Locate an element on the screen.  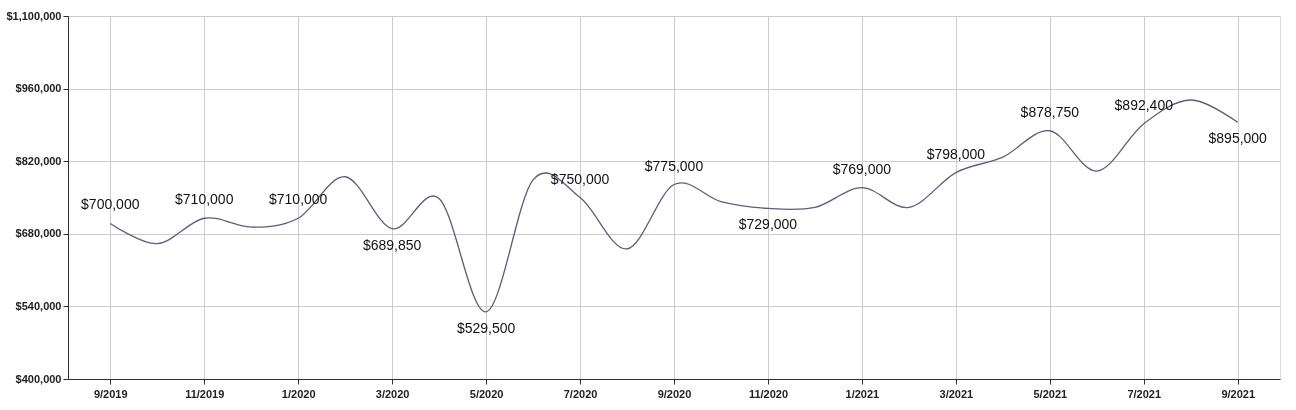
y-tick-label: $820,000 is located at coordinates (38, 160).